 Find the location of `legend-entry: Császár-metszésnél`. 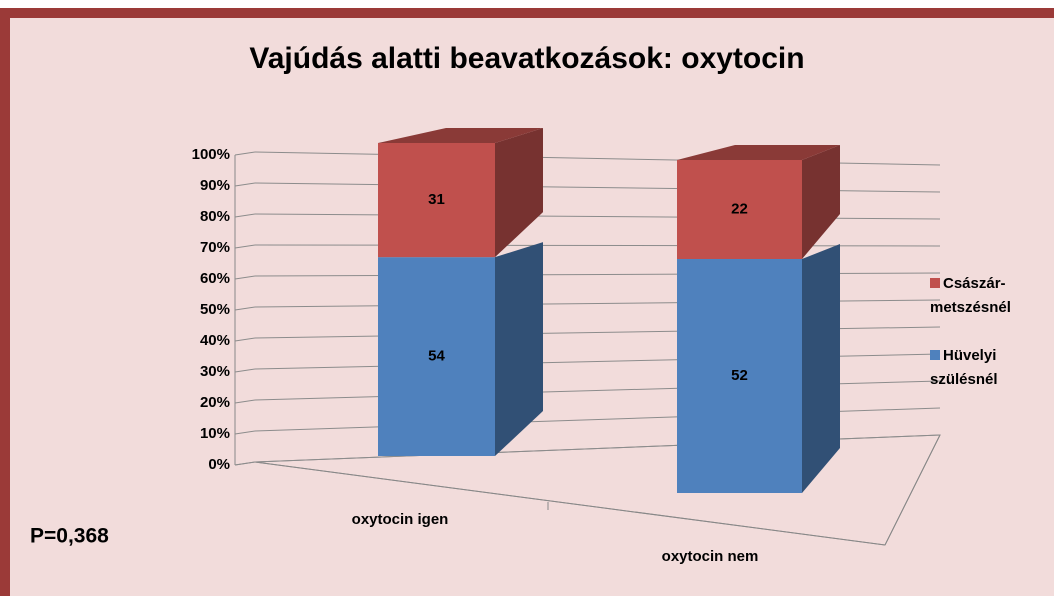

legend-entry: Császár-metszésnél is located at coordinates (985, 296).